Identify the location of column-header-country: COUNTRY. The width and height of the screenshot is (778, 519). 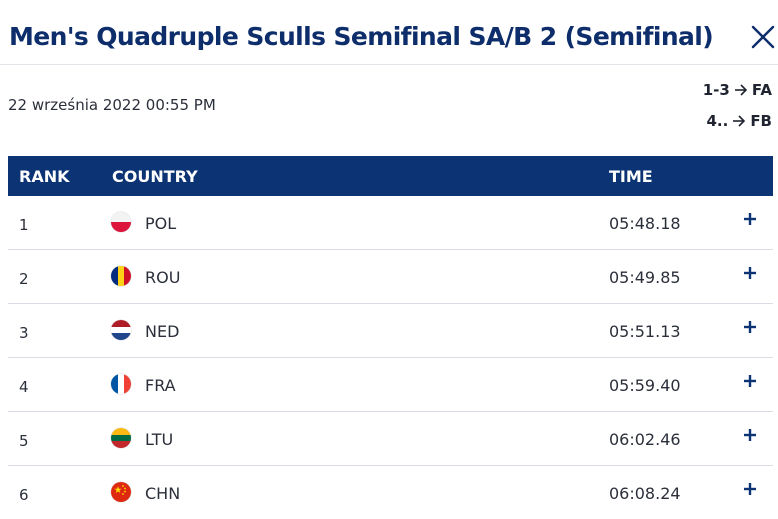
(155, 176).